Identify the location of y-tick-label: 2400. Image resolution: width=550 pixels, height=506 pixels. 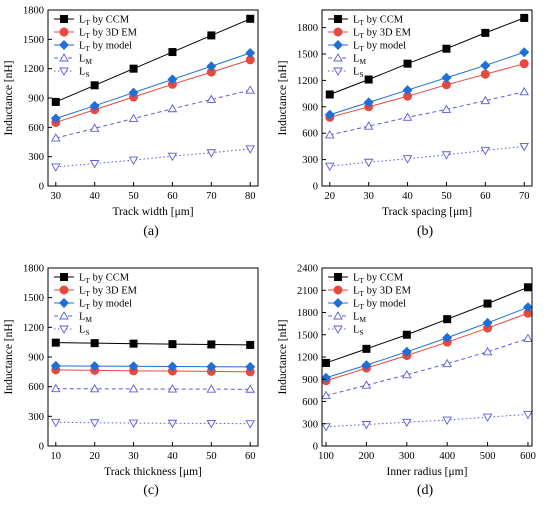
(307, 269).